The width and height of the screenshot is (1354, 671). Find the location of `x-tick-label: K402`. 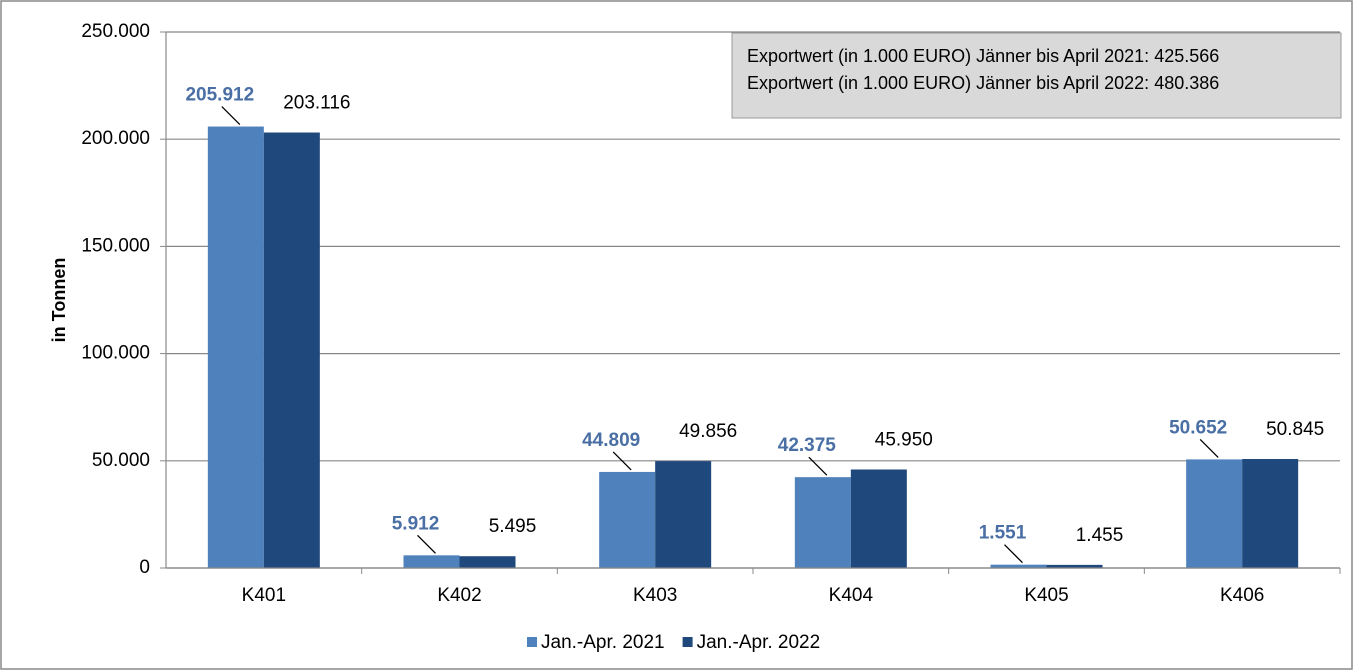

x-tick-label: K402 is located at coordinates (459, 595).